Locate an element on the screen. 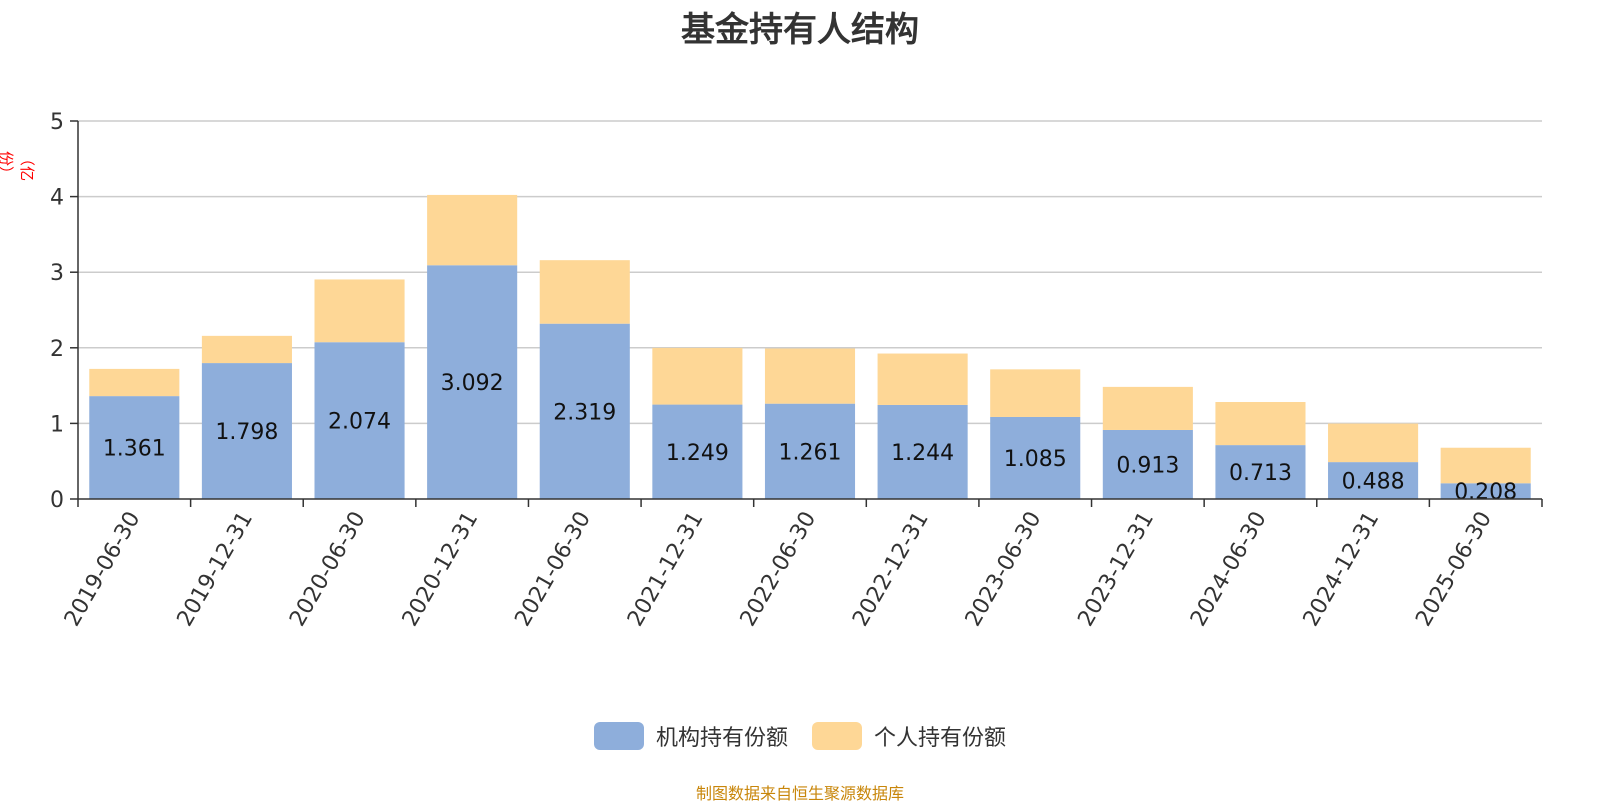 This screenshot has height=804, width=1600. y-tick-label: 2 is located at coordinates (57, 349).